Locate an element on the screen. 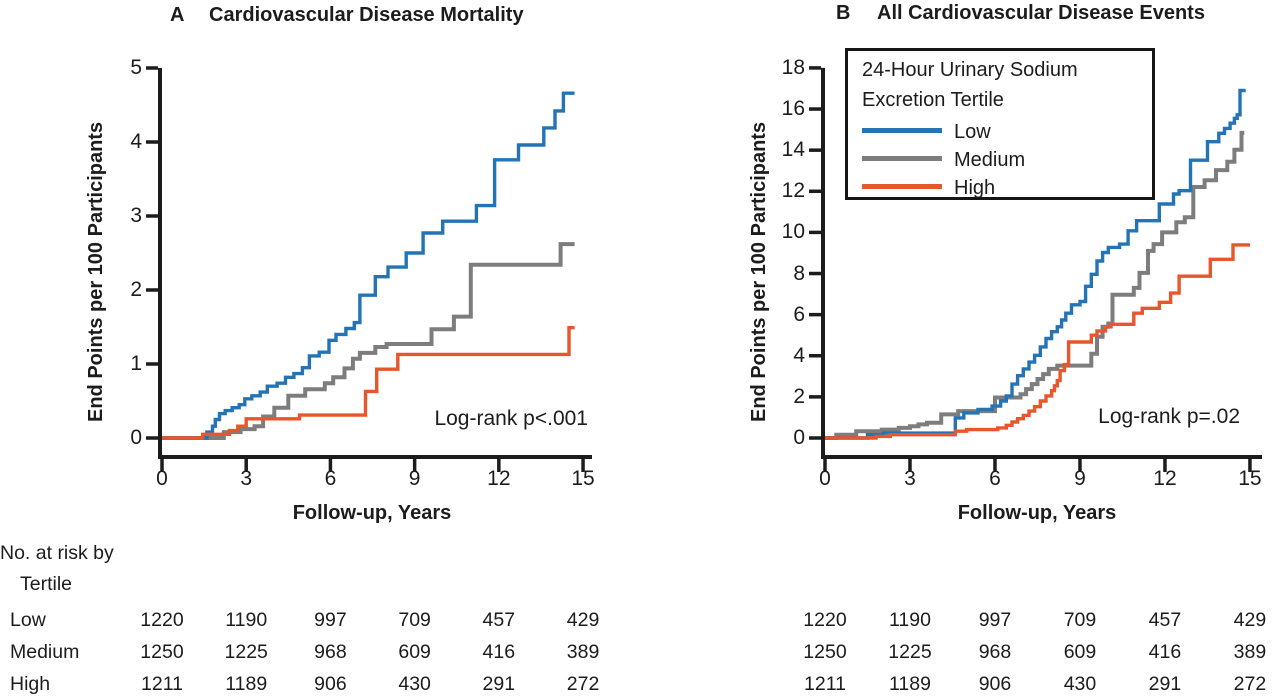 The width and height of the screenshot is (1280, 698). panel-a-x-tick-label: 0 is located at coordinates (162, 478).